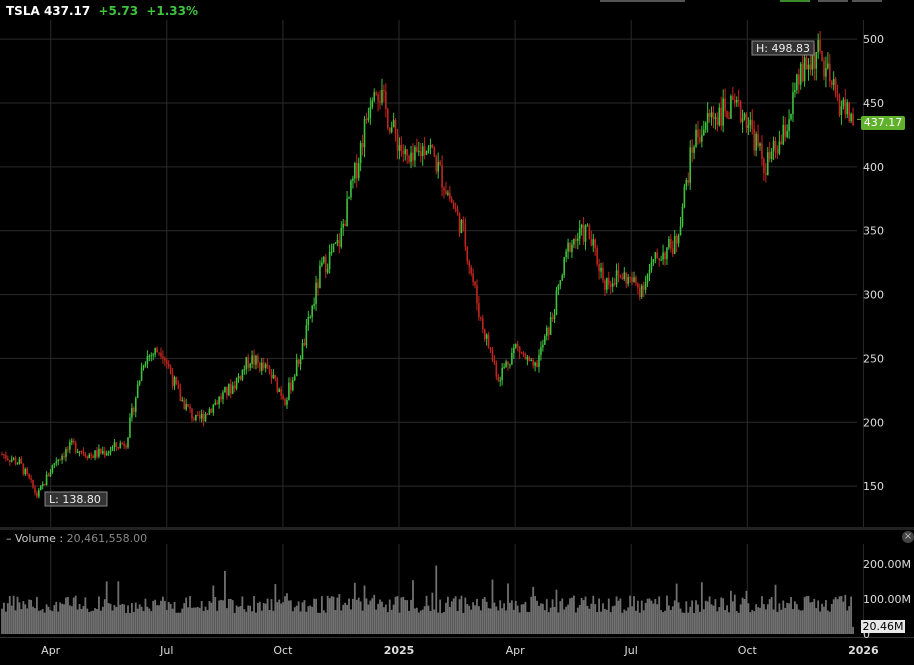  I want to click on last-price-tag: 437.17, so click(883, 123).